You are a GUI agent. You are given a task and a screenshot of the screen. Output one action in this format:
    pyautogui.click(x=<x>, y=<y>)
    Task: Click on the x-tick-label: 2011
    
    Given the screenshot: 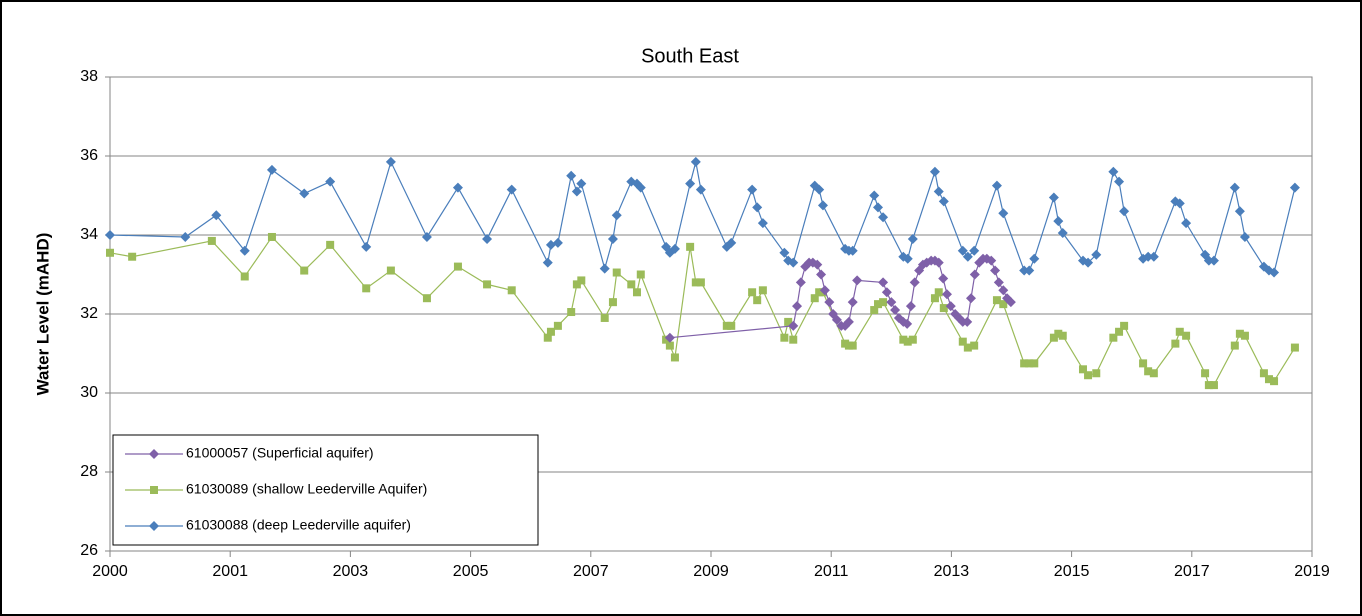 What is the action you would take?
    pyautogui.click(x=831, y=571)
    